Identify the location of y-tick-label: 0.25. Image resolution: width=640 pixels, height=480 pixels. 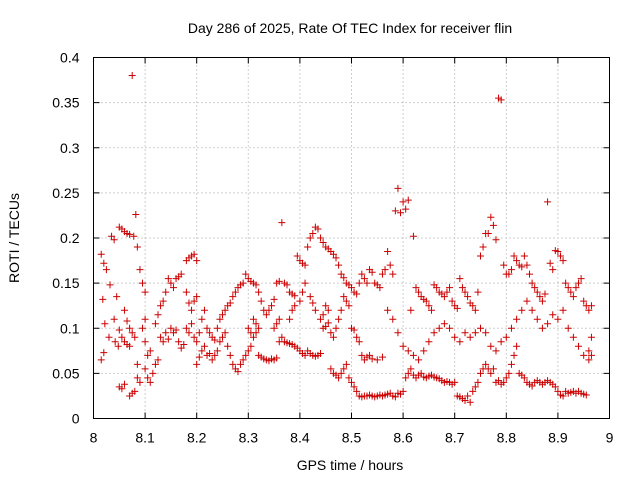
(65, 193).